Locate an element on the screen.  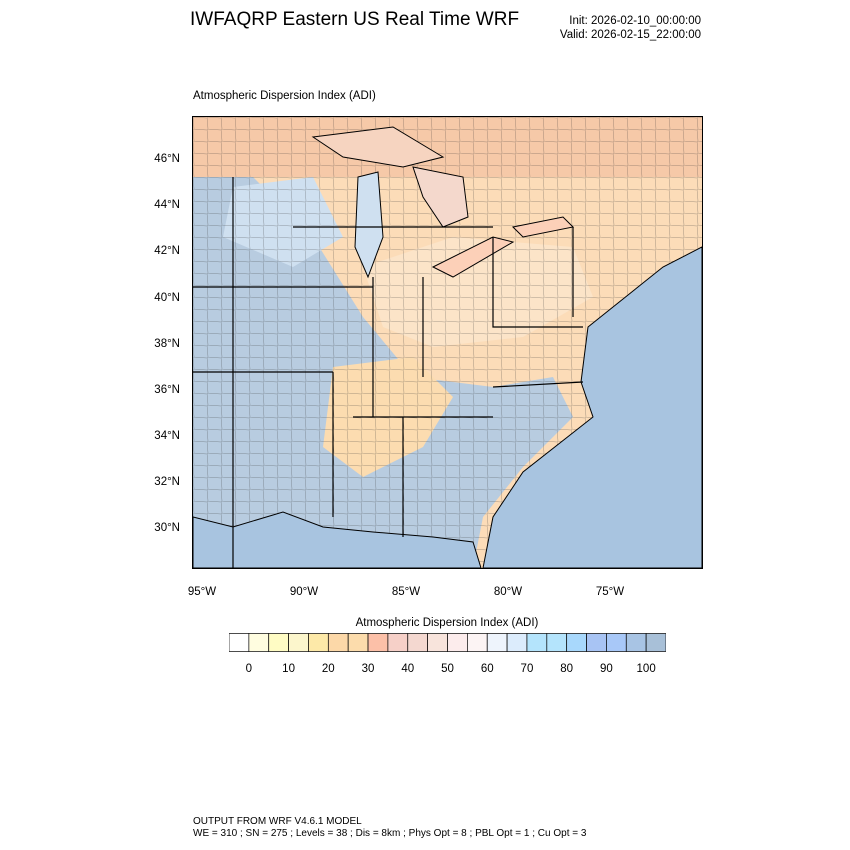
colorbar-label: 70 is located at coordinates (527, 669).